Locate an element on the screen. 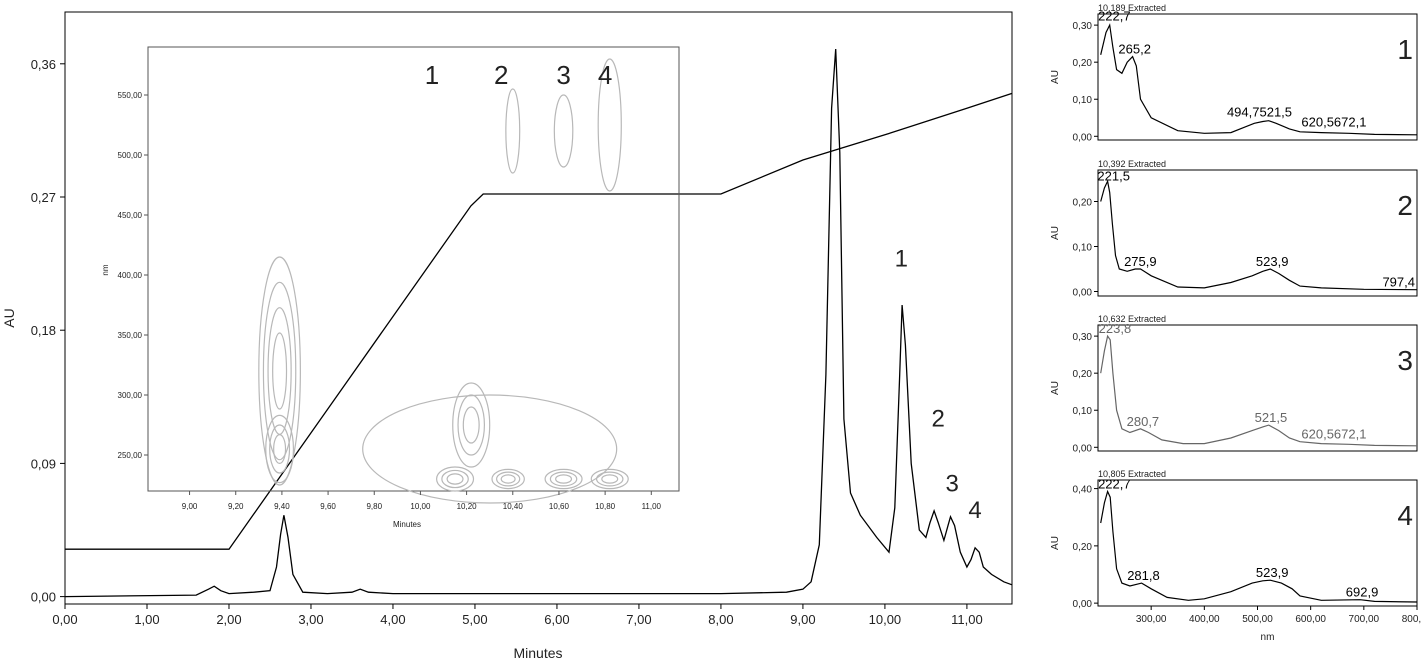  inset-x-tick-label: 9,80 is located at coordinates (374, 506).